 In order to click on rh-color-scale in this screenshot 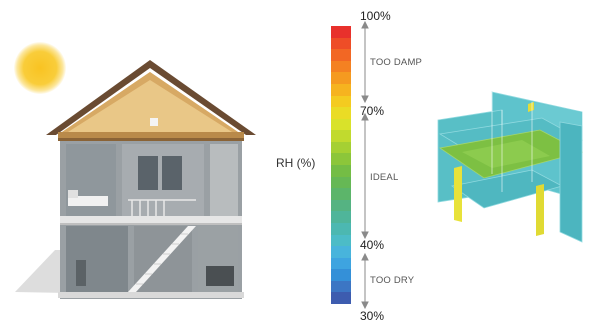, I will do `click(341, 165)`.